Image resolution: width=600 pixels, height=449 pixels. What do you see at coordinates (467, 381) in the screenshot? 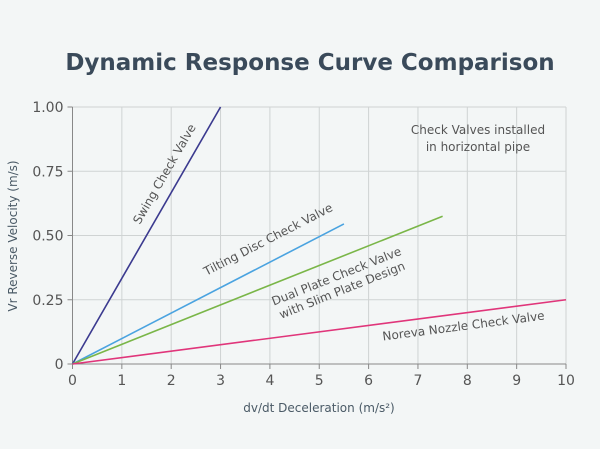
I see `x-tick-label: 8` at bounding box center [467, 381].